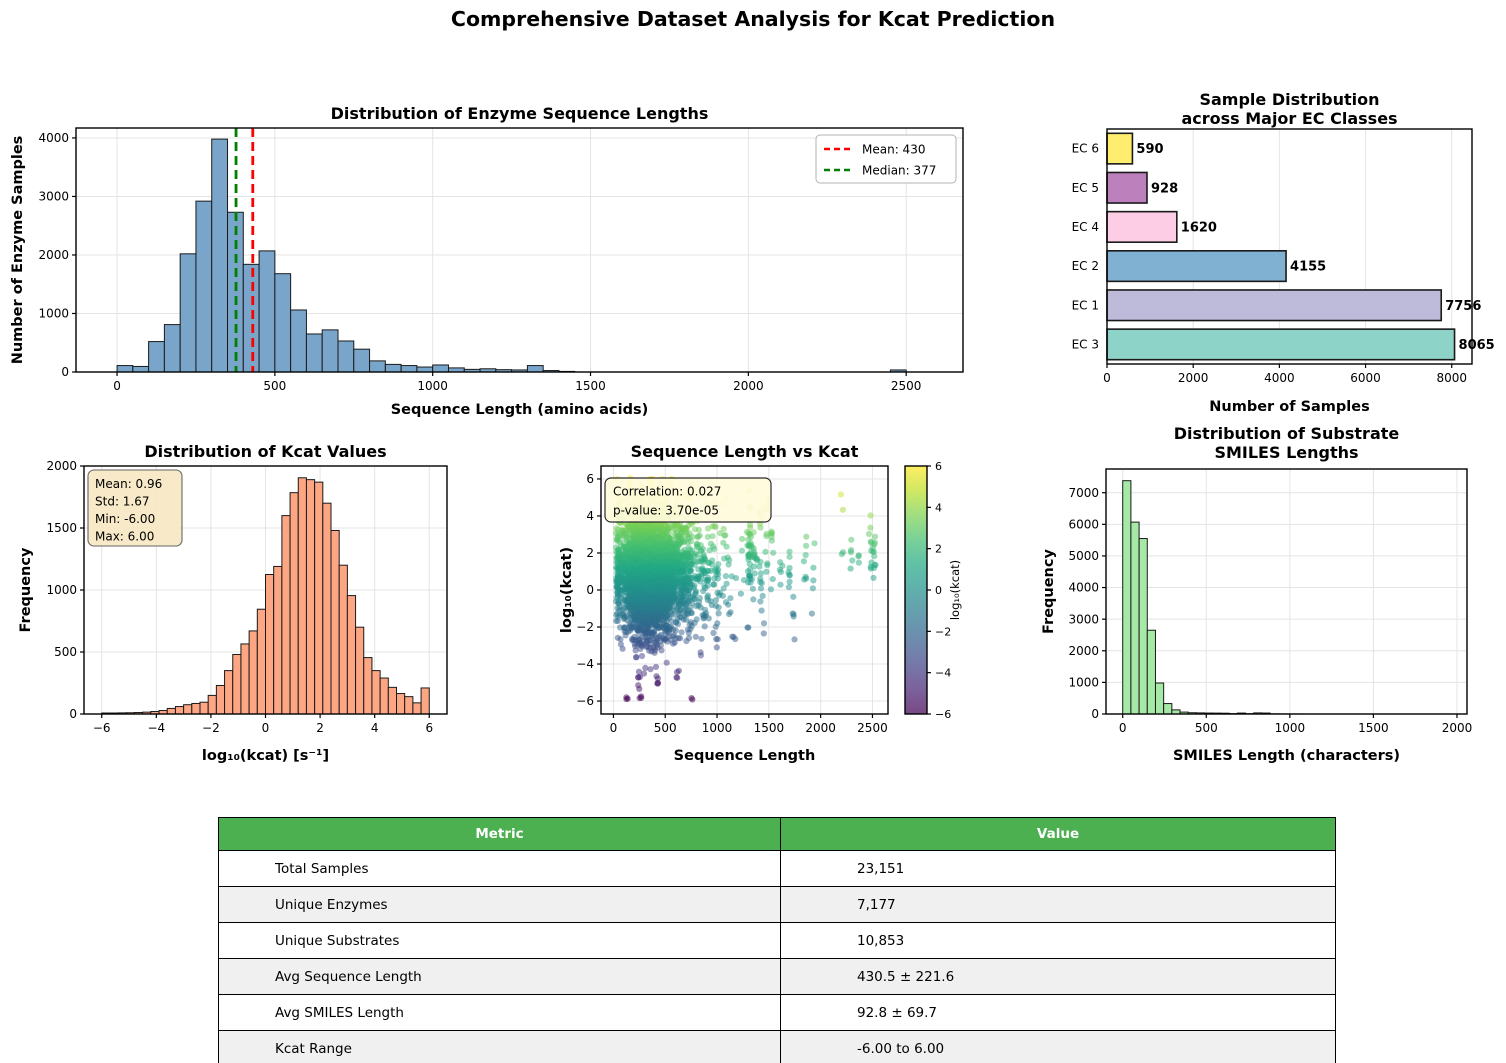  What do you see at coordinates (820, 728) in the screenshot?
I see `x-tick-label: 2000` at bounding box center [820, 728].